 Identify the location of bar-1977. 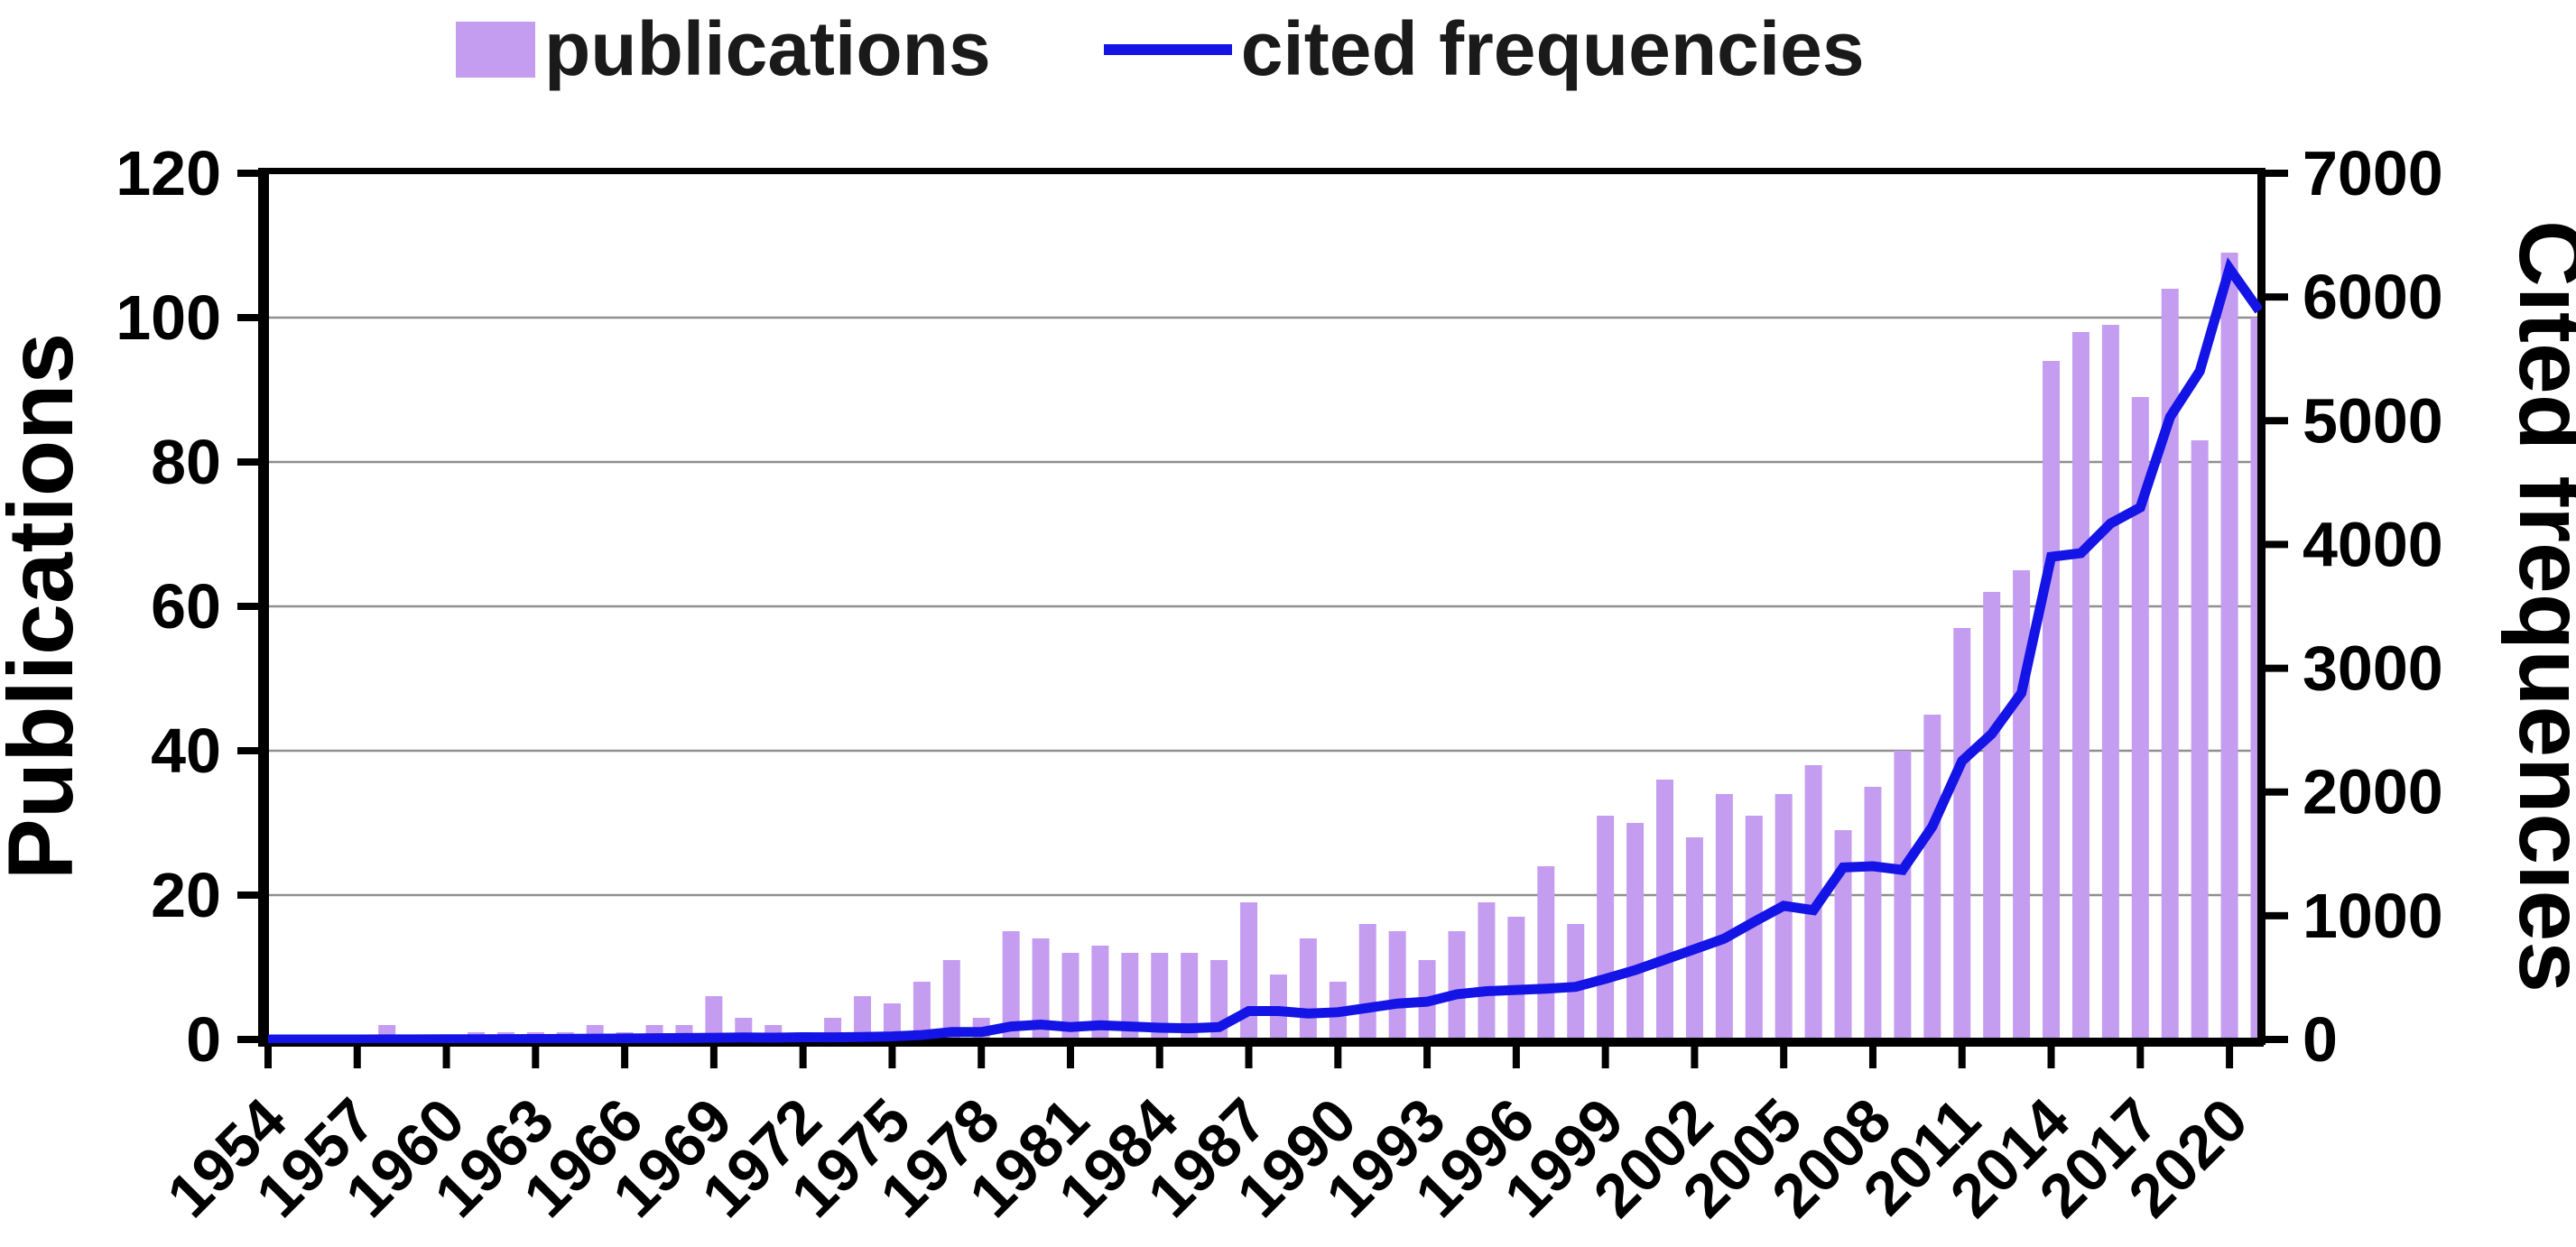
(951, 1001).